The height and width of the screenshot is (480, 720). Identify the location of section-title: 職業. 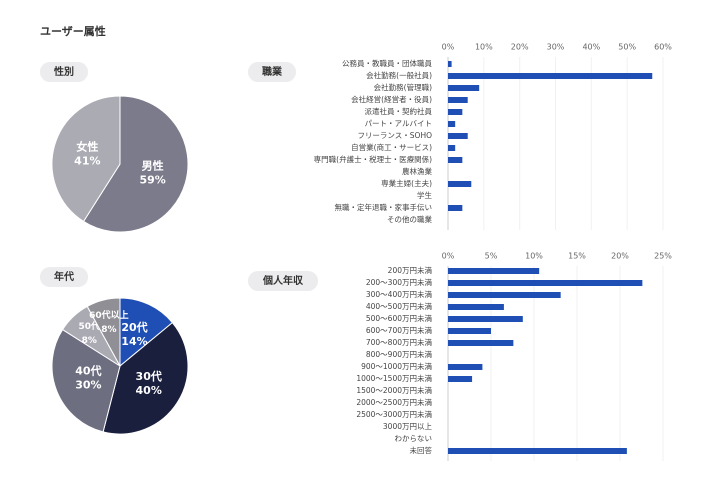
(272, 71).